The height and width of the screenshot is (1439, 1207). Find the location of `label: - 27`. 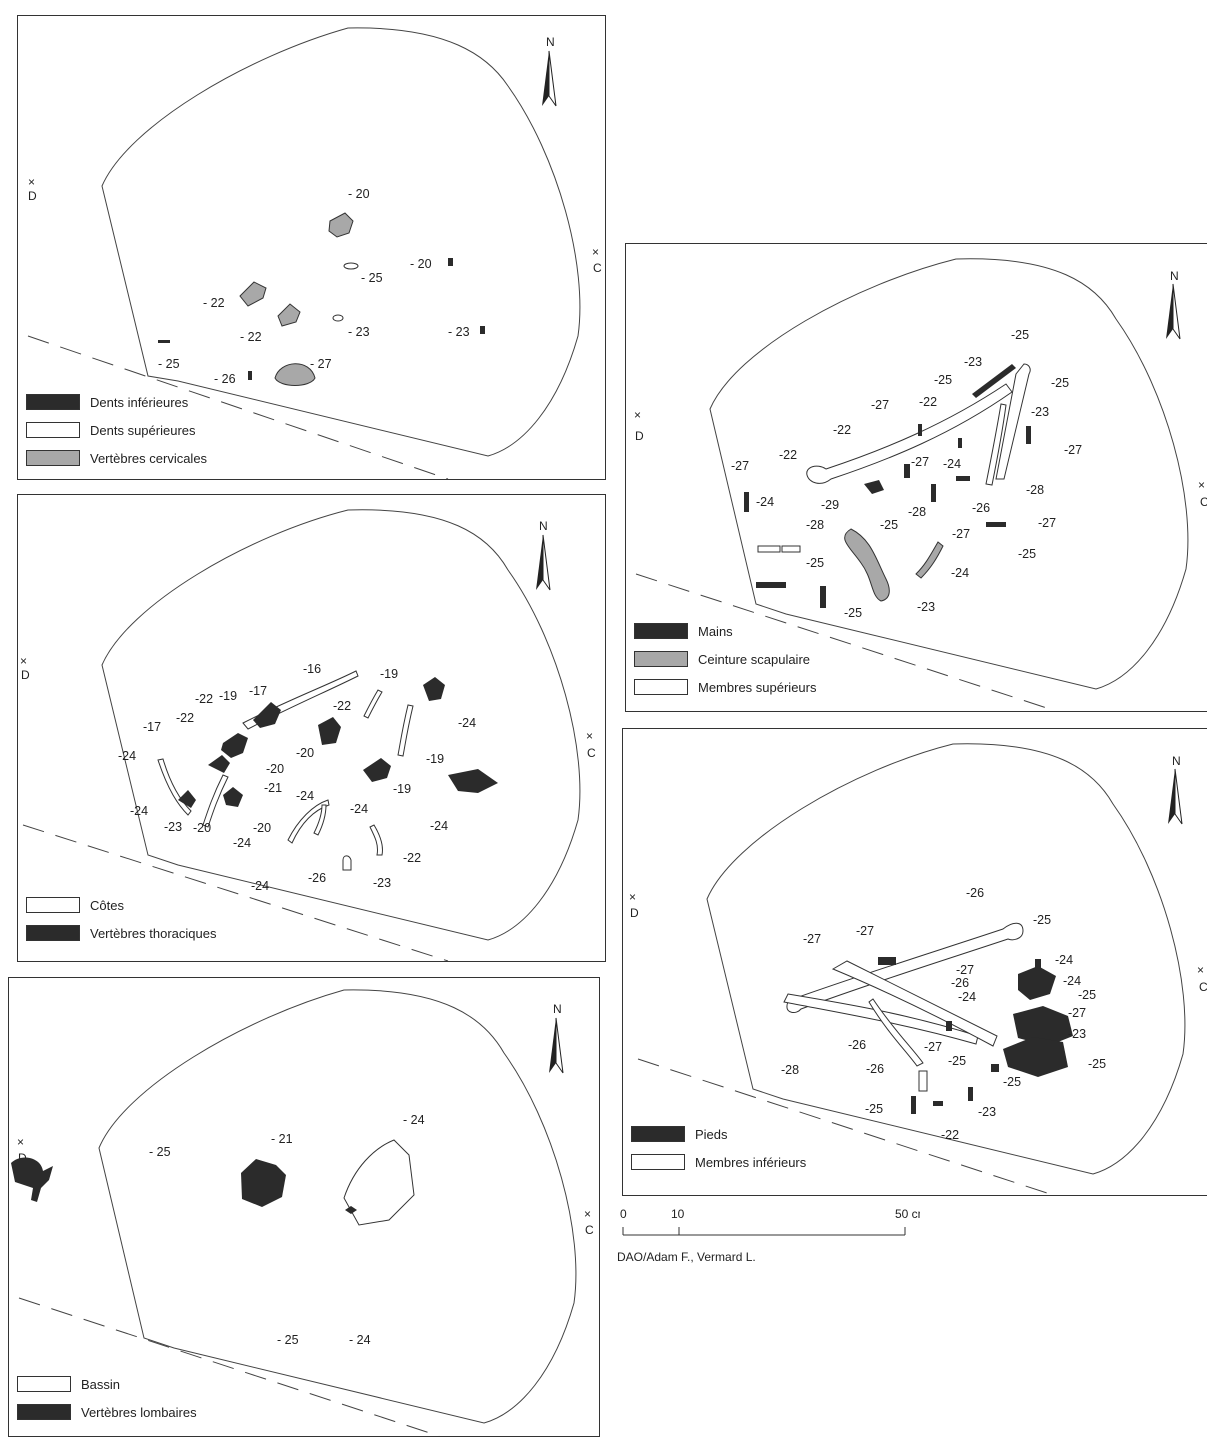

label: - 27 is located at coordinates (321, 364).